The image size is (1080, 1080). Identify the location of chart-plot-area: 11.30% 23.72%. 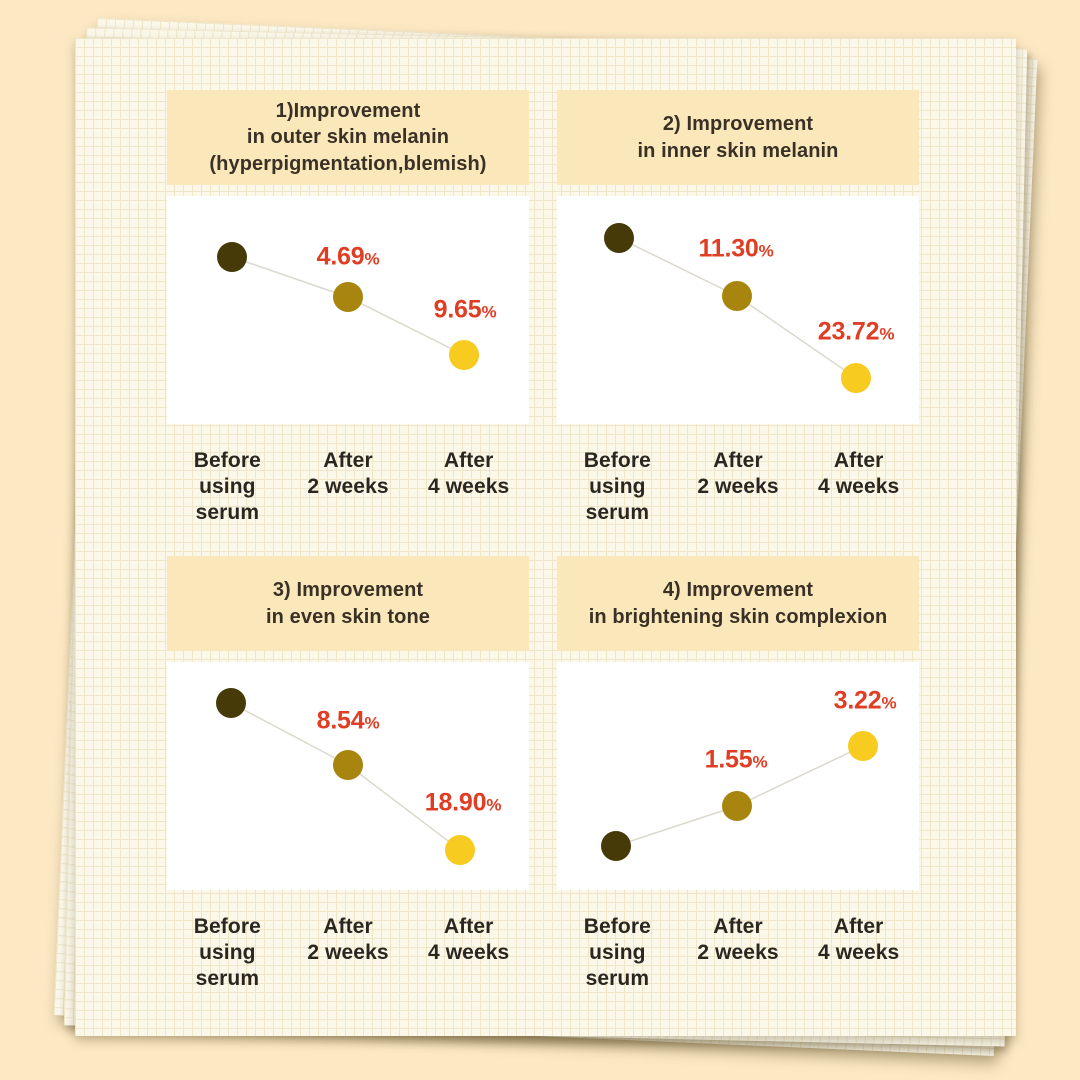
(738, 310).